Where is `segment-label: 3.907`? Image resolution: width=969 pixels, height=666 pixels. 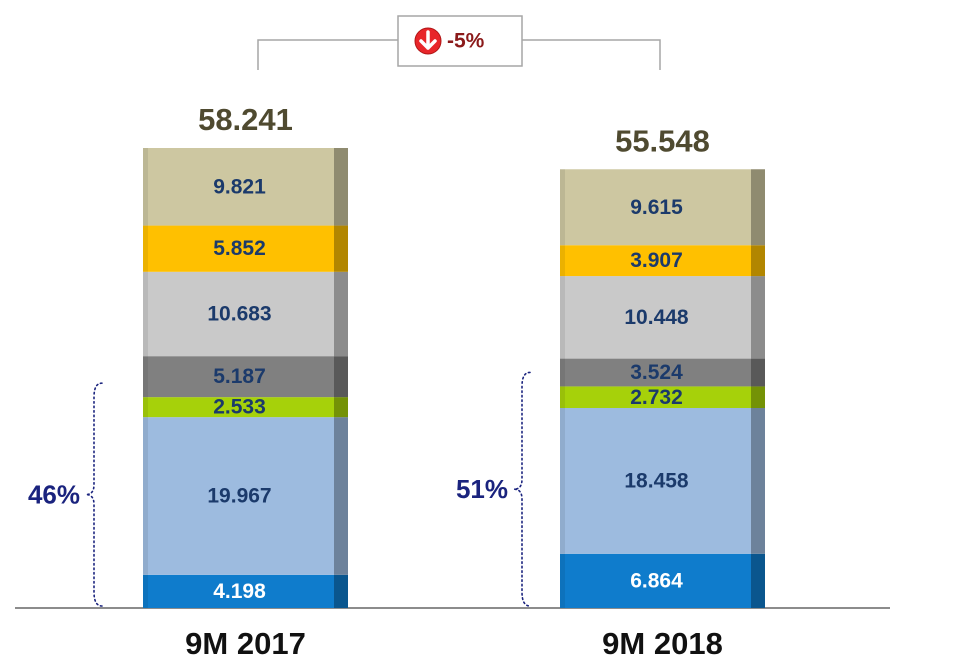 segment-label: 3.907 is located at coordinates (656, 260).